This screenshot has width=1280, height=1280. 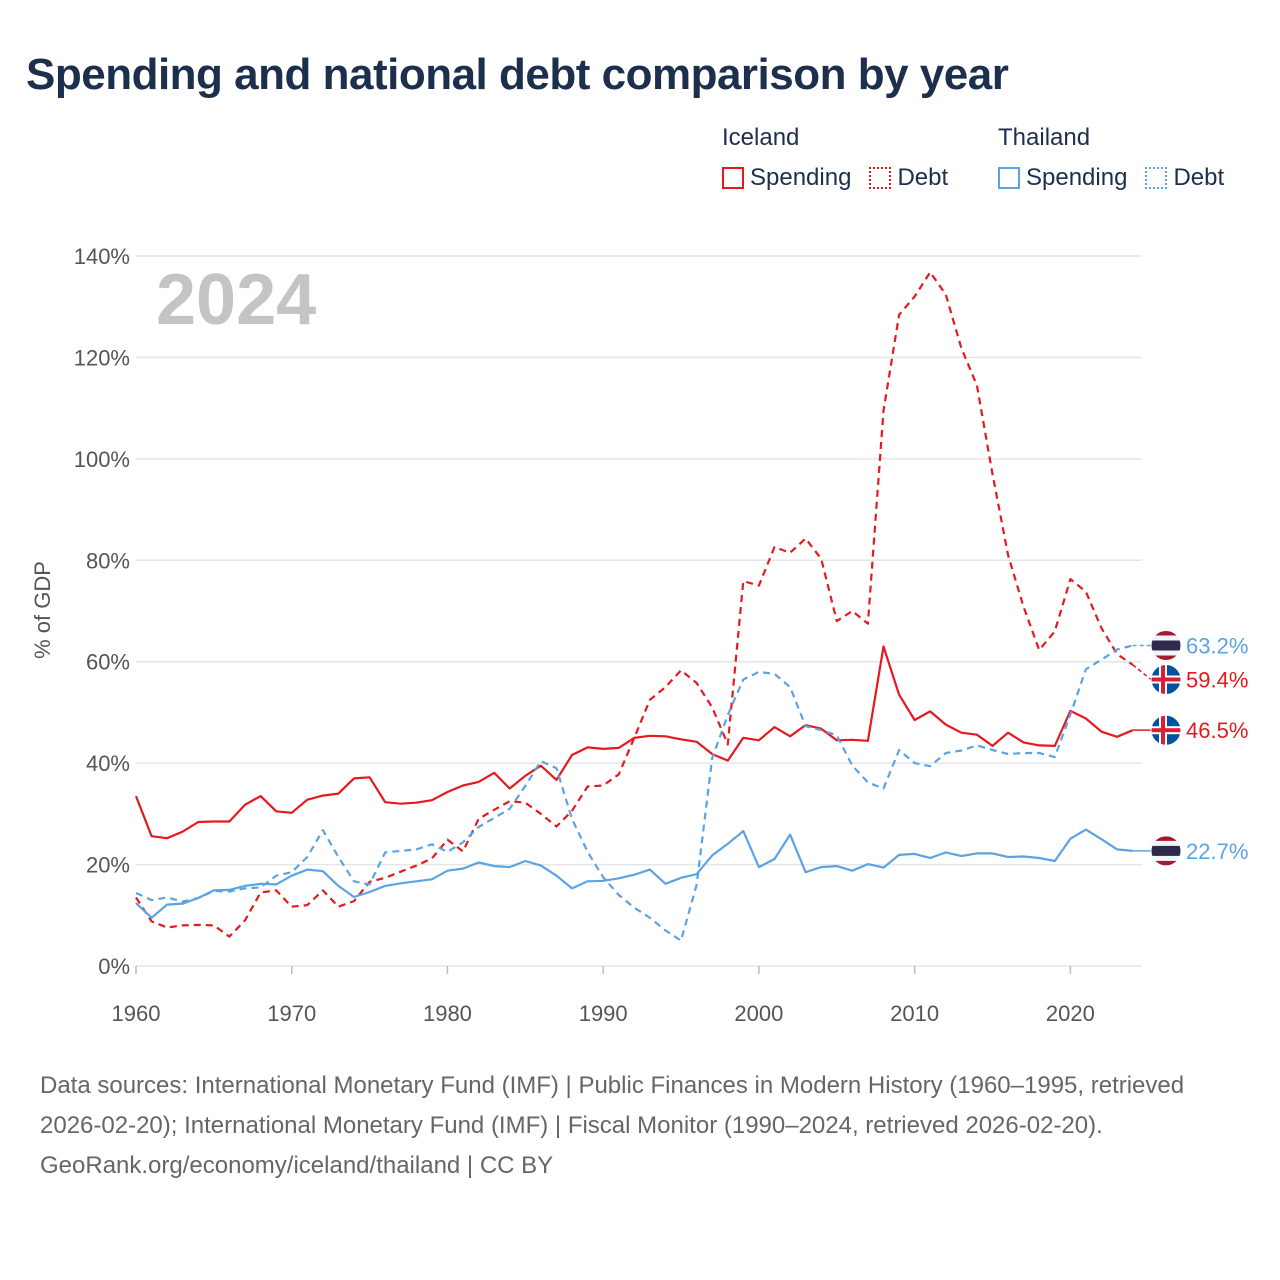 I want to click on x-axis: 1960 1970 1980 1990 2000 2010 2020, so click(x=603, y=996).